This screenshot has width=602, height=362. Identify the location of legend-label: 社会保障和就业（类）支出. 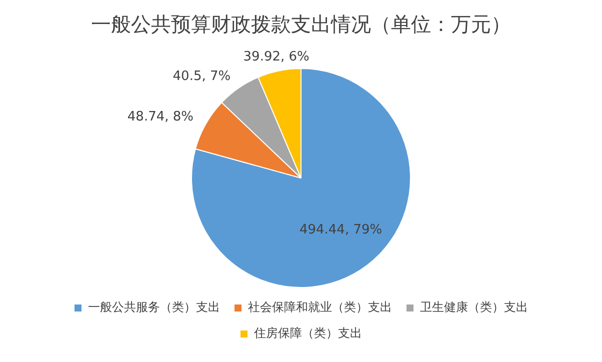
(320, 307).